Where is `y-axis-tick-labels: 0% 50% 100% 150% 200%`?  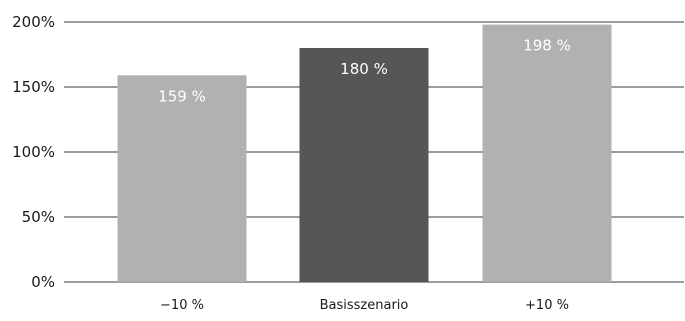 y-axis-tick-labels: 0% 50% 100% 150% 200% is located at coordinates (33, 152).